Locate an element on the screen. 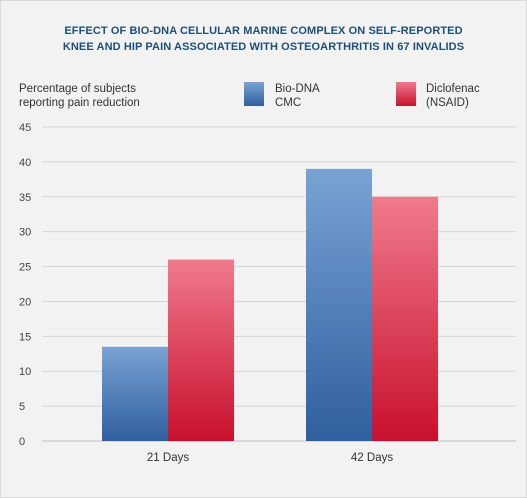 The width and height of the screenshot is (527, 498). legend-label-diclofenac-line-2: (NSAID) is located at coordinates (447, 103).